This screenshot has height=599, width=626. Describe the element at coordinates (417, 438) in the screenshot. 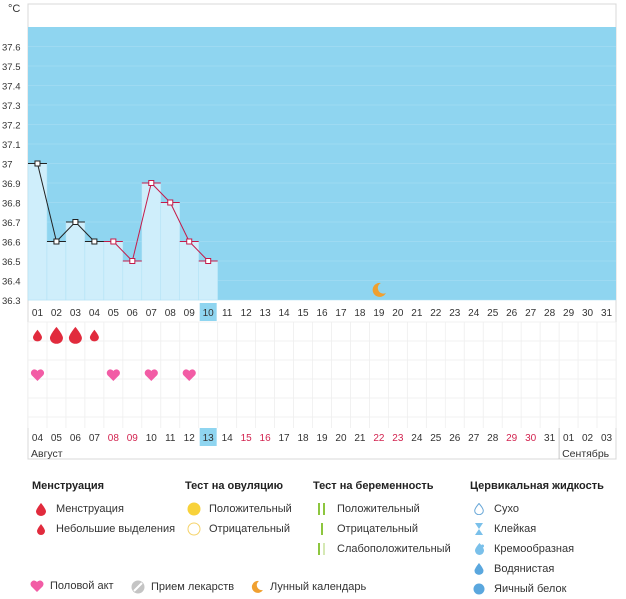

I see `calendar-date-label: 24` at that location.